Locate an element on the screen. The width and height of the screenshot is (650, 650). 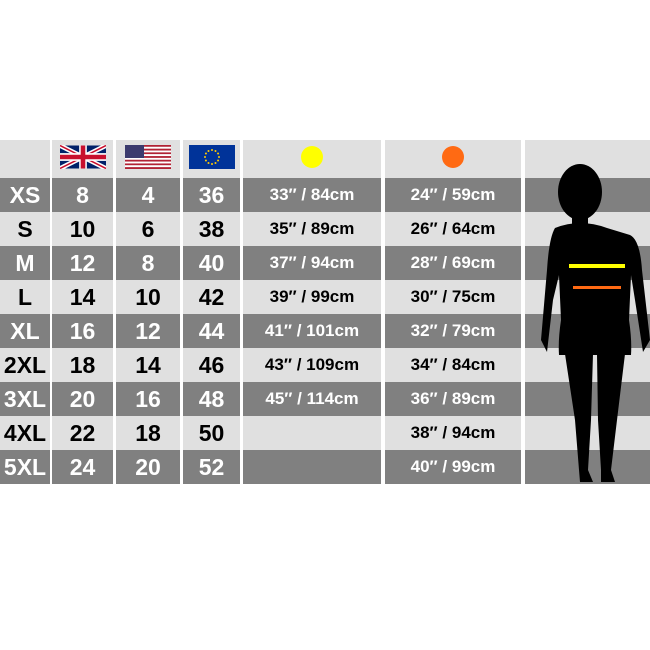
us-value: 14 is located at coordinates (148, 365).